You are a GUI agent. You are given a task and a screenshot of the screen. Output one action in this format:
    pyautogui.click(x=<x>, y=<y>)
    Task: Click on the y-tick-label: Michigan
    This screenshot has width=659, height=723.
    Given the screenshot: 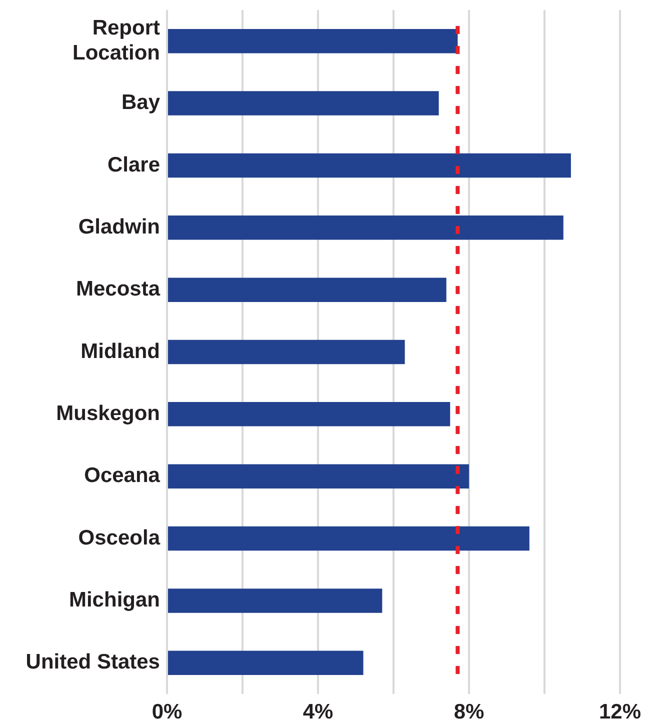 What is the action you would take?
    pyautogui.click(x=114, y=600)
    